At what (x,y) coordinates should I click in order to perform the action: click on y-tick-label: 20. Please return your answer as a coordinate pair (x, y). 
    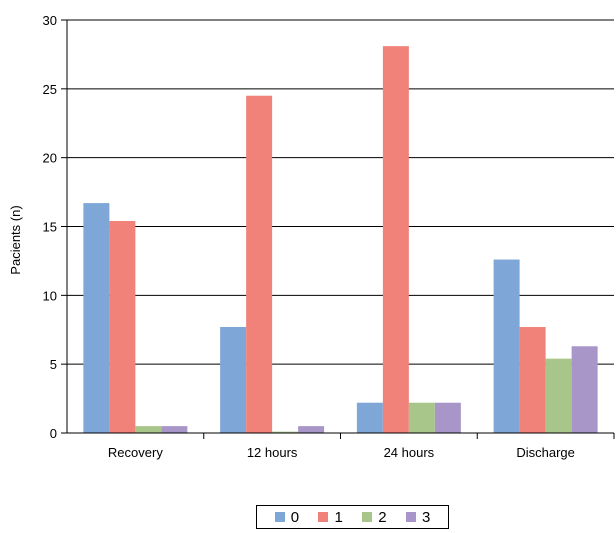
    Looking at the image, I should click on (50, 158).